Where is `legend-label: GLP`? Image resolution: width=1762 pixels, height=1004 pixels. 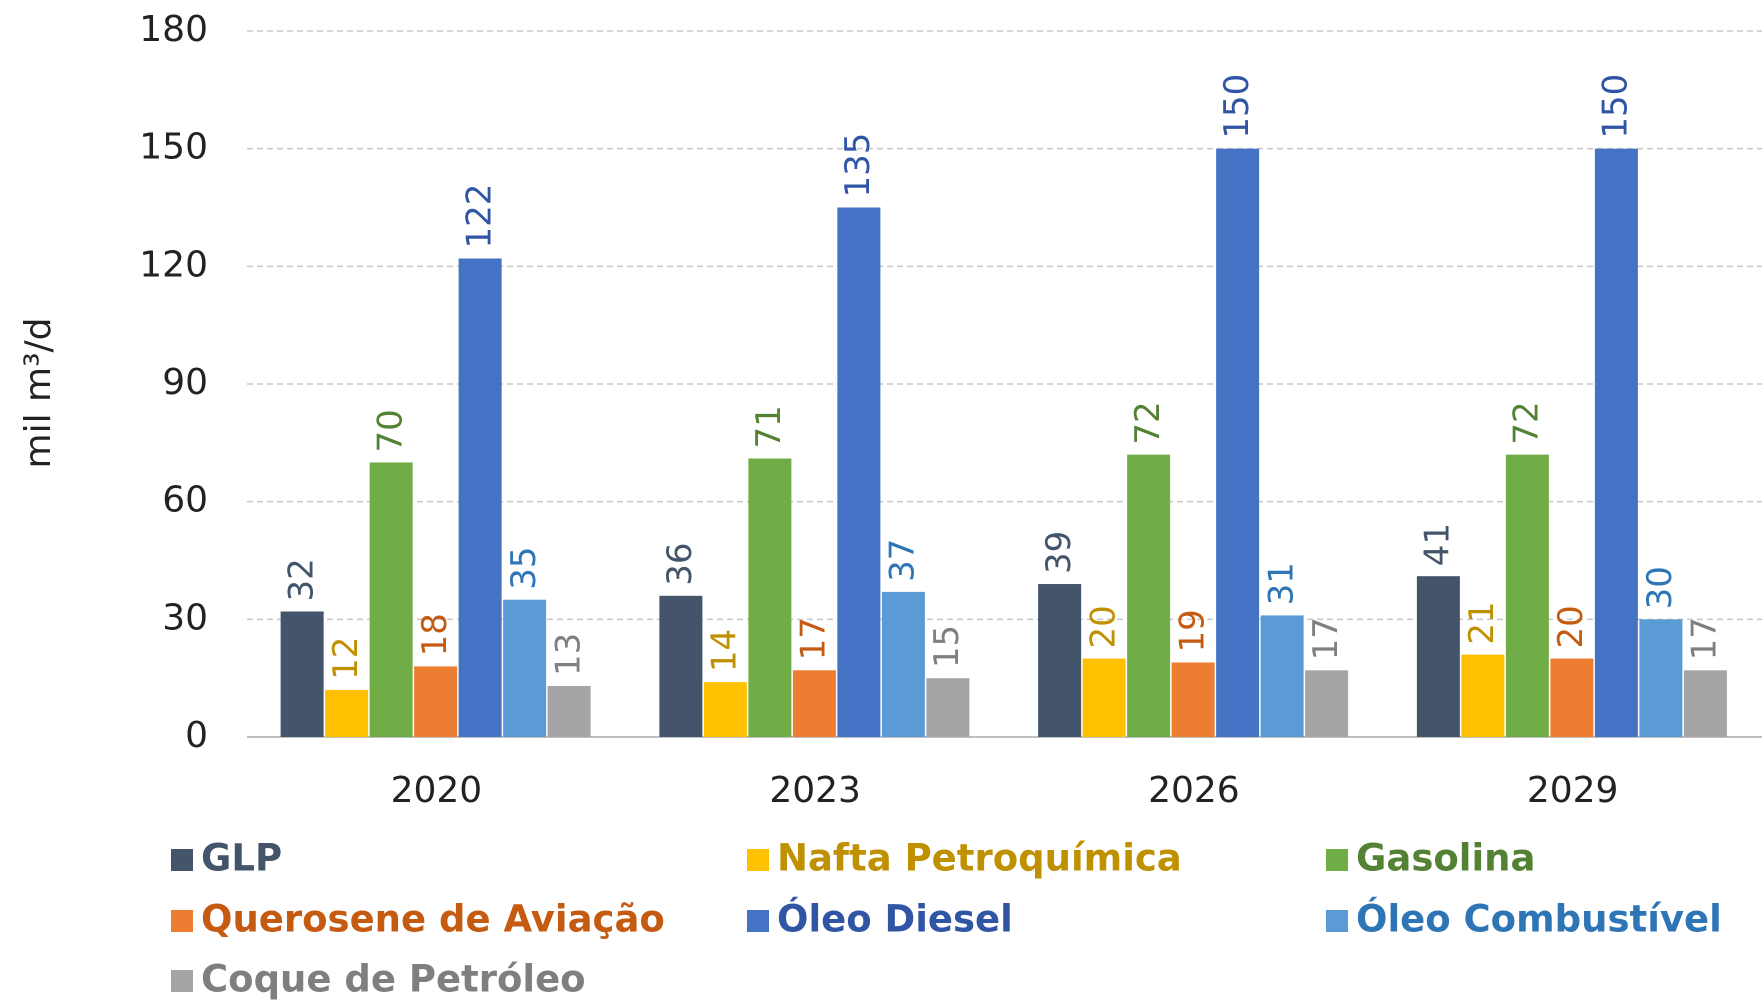
legend-label: GLP is located at coordinates (241, 858).